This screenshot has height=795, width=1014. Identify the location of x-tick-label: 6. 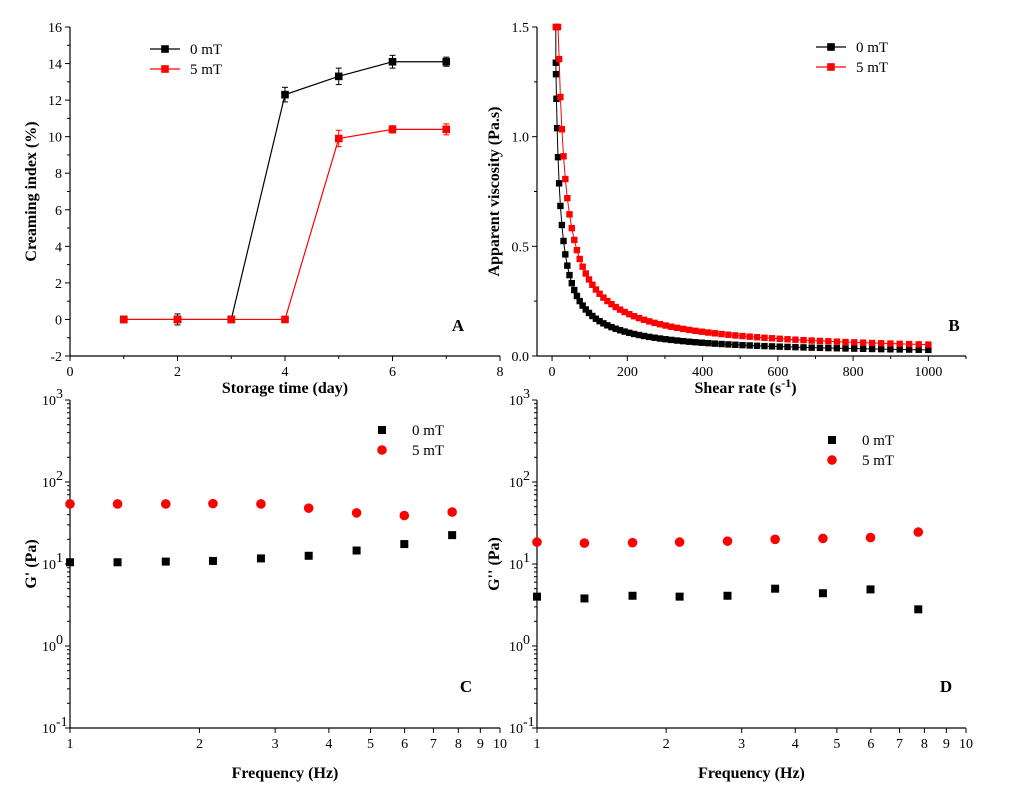
(404, 744).